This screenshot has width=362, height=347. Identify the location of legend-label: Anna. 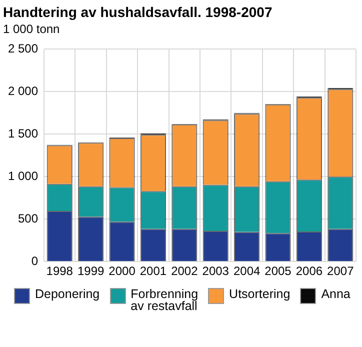
(335, 294).